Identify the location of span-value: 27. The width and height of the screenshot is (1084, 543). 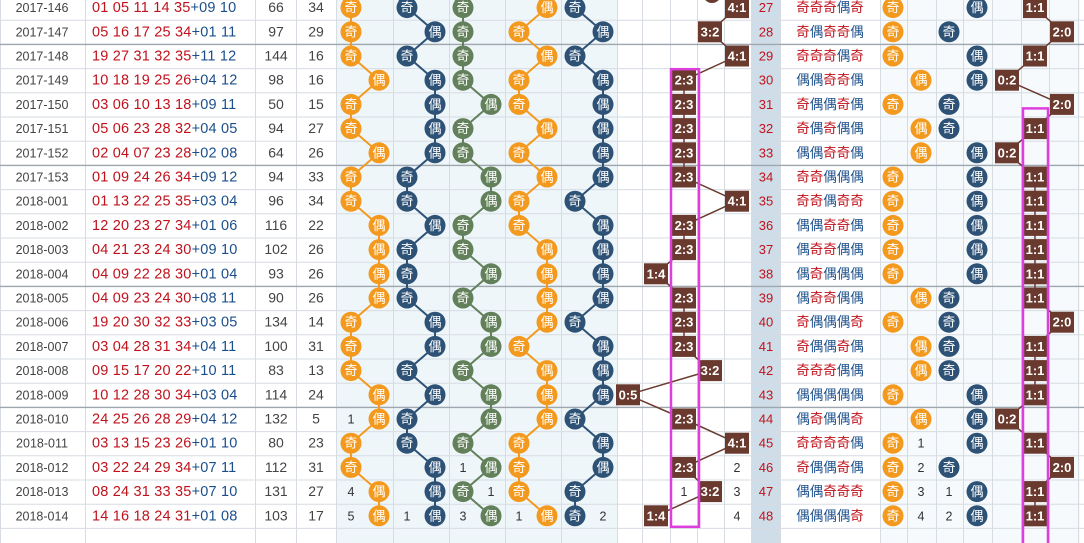
(316, 491).